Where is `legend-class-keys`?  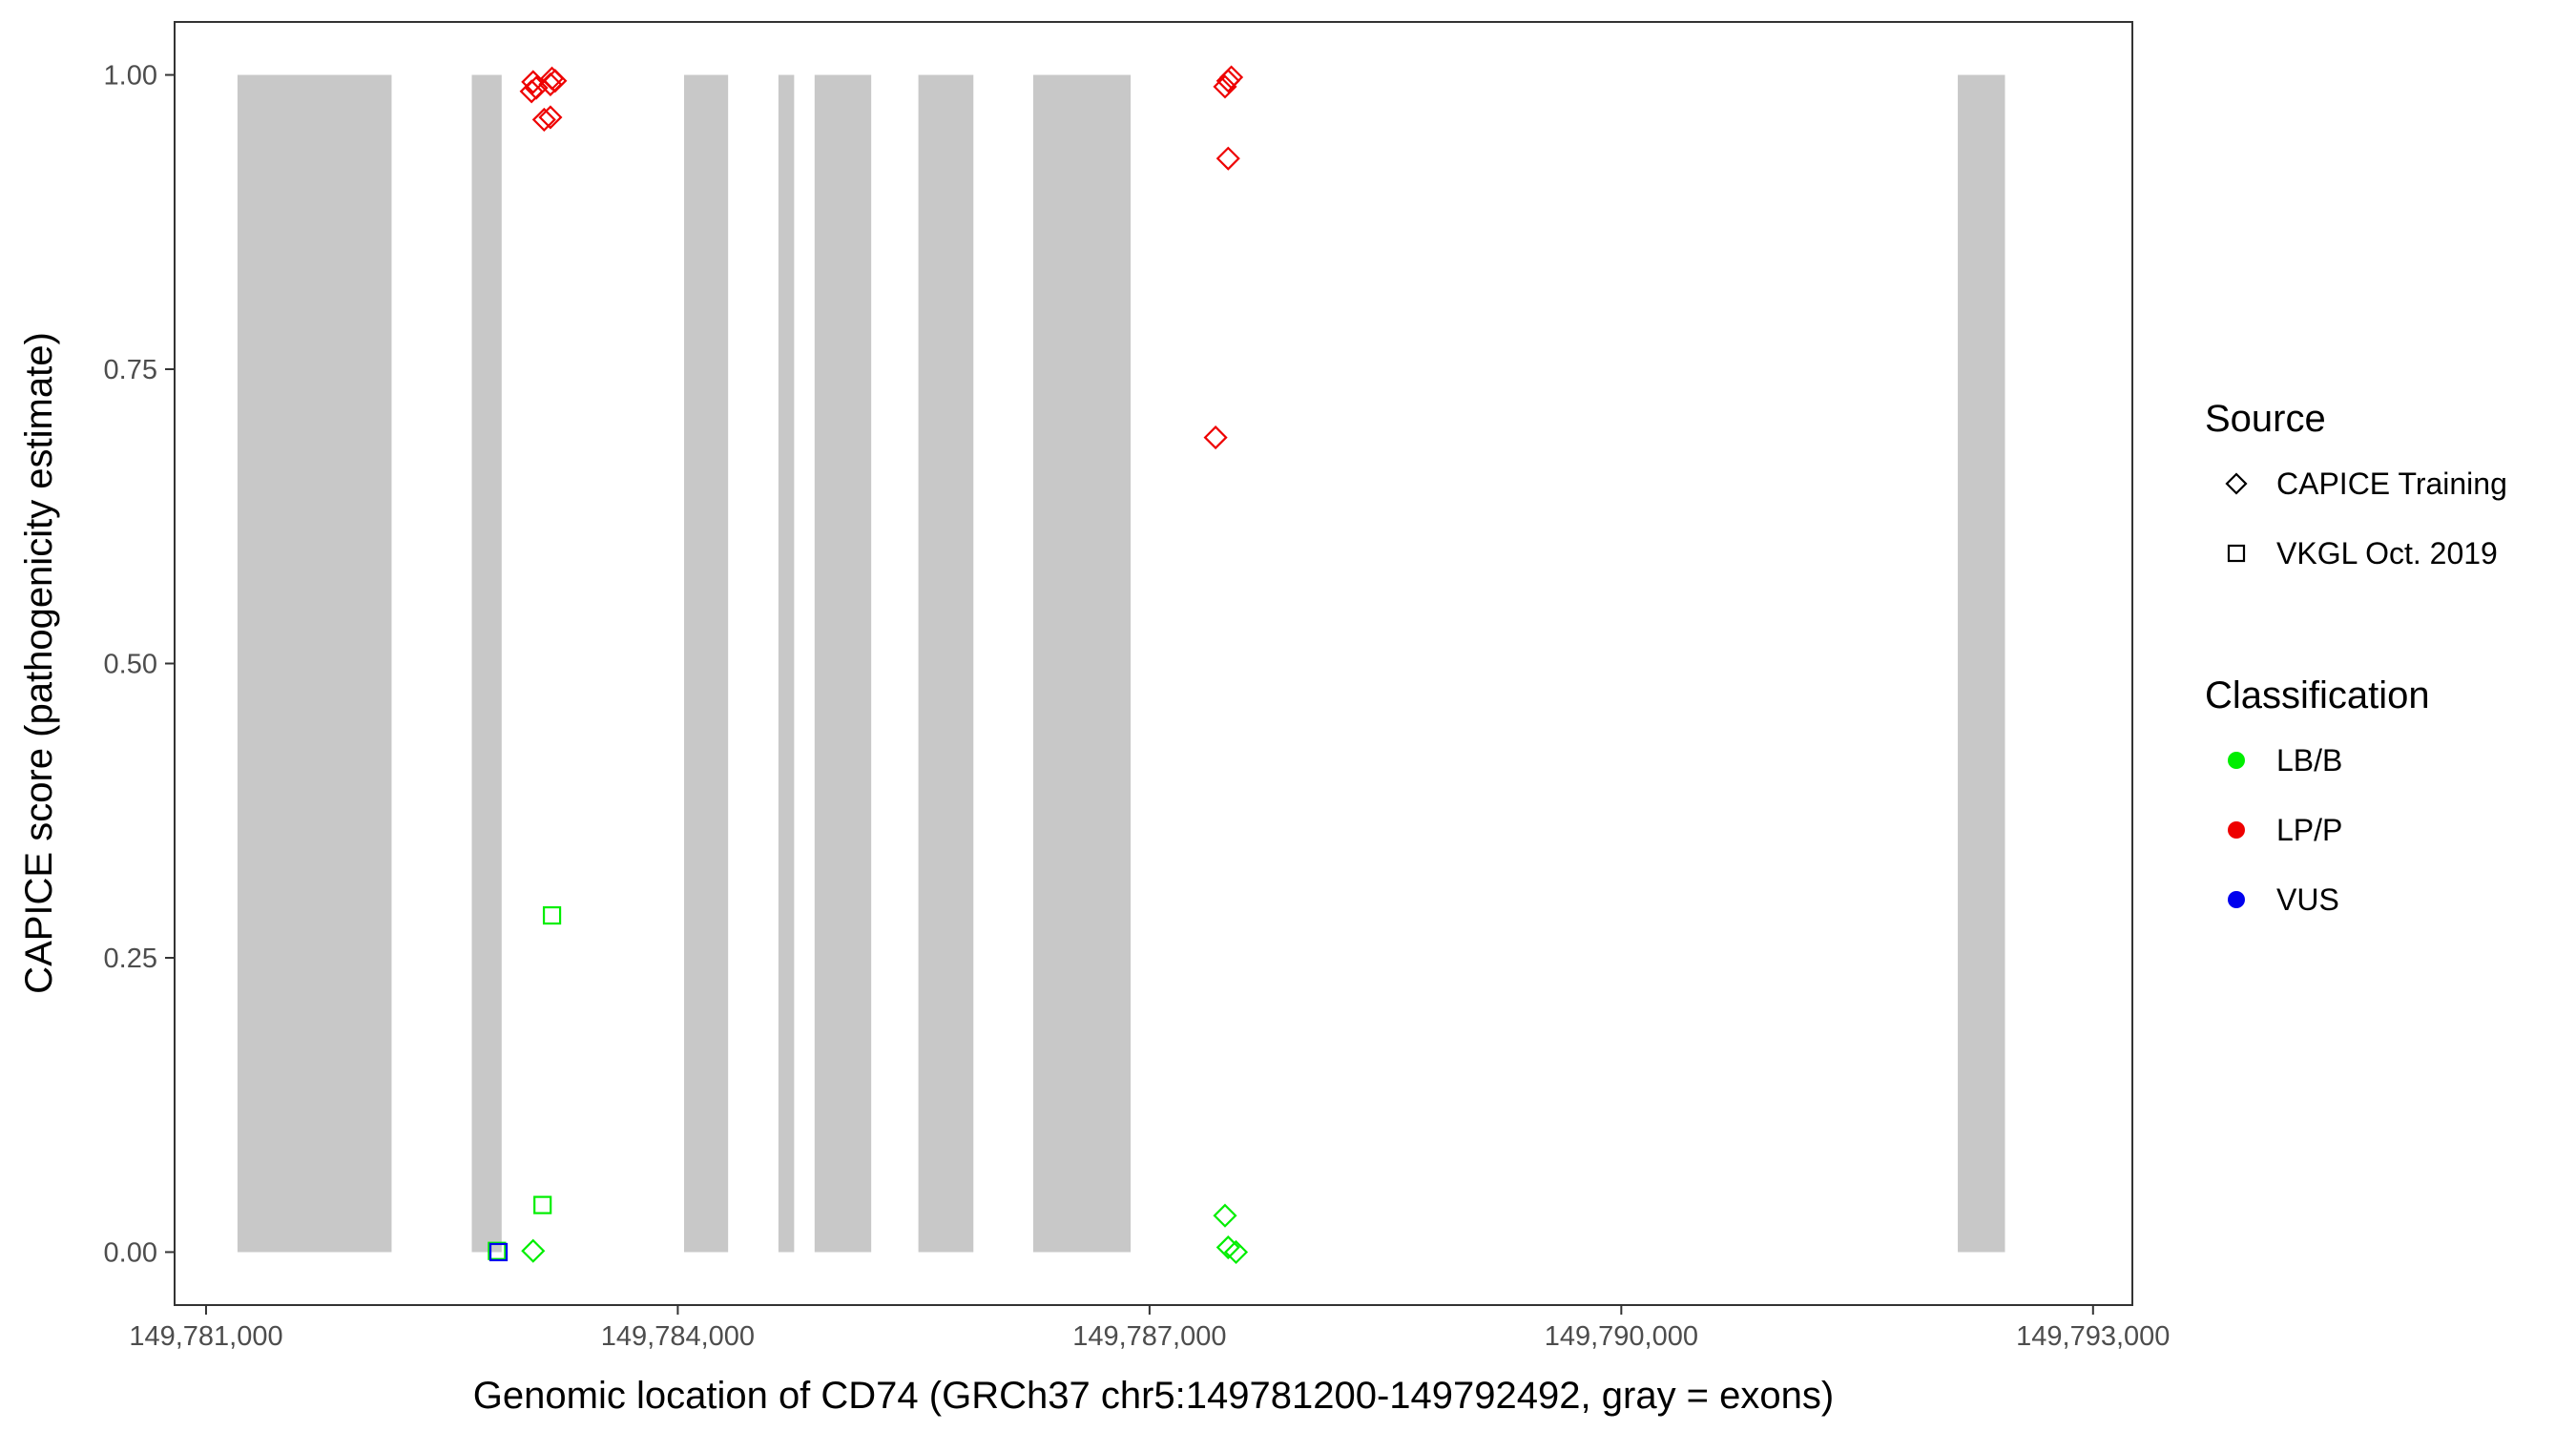
legend-class-keys is located at coordinates (2236, 830).